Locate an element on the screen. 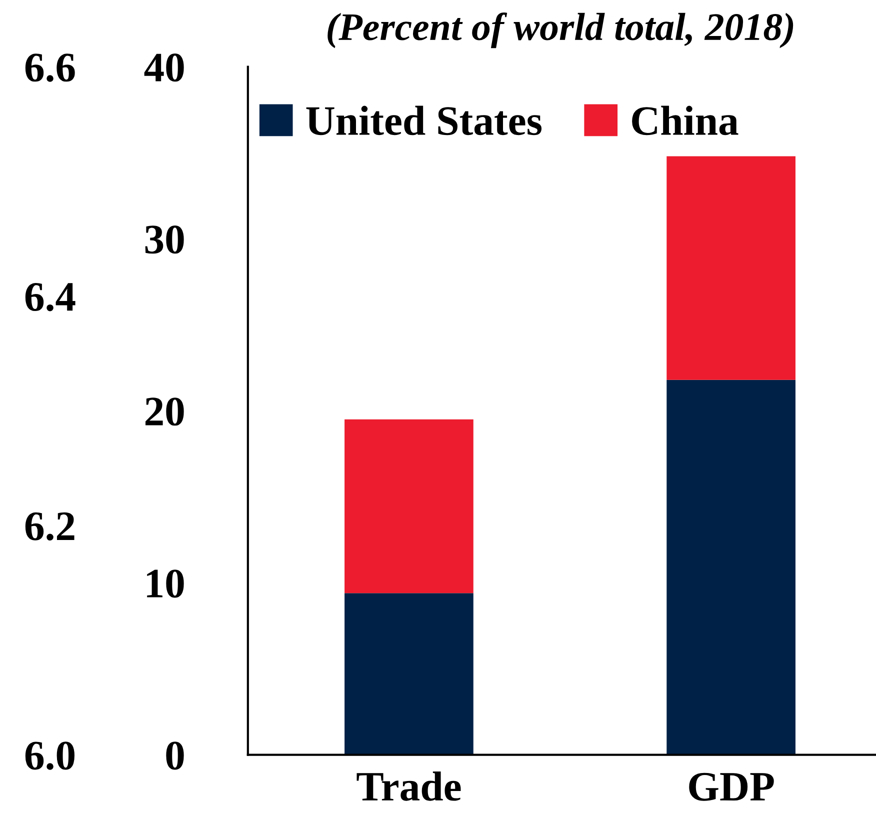 The height and width of the screenshot is (835, 876). y-tick-label: 0 is located at coordinates (175, 756).